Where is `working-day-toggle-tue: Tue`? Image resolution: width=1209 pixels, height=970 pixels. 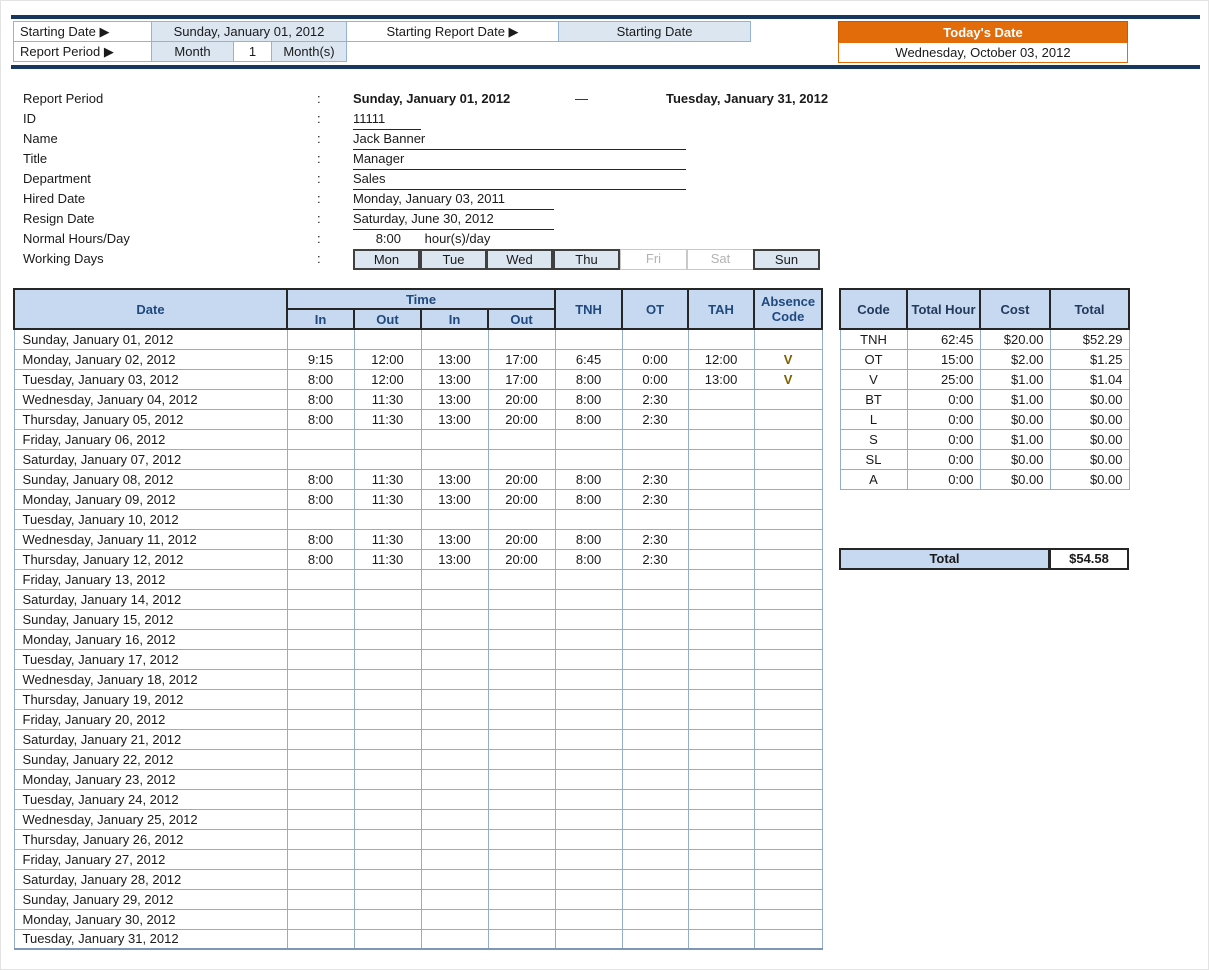 working-day-toggle-tue: Tue is located at coordinates (453, 259).